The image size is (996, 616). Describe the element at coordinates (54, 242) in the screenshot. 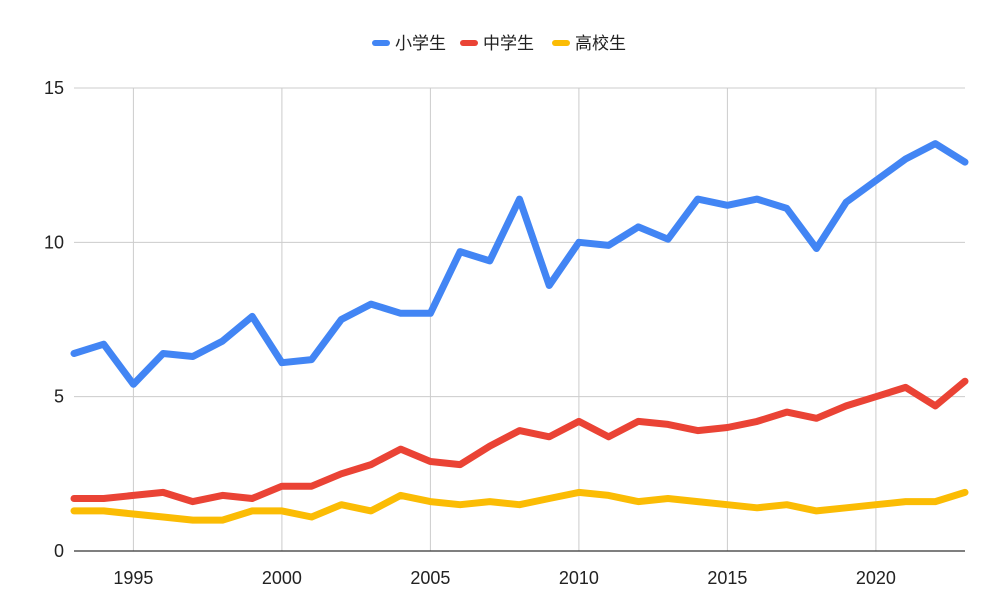

I see `y-tick-label: 10` at that location.